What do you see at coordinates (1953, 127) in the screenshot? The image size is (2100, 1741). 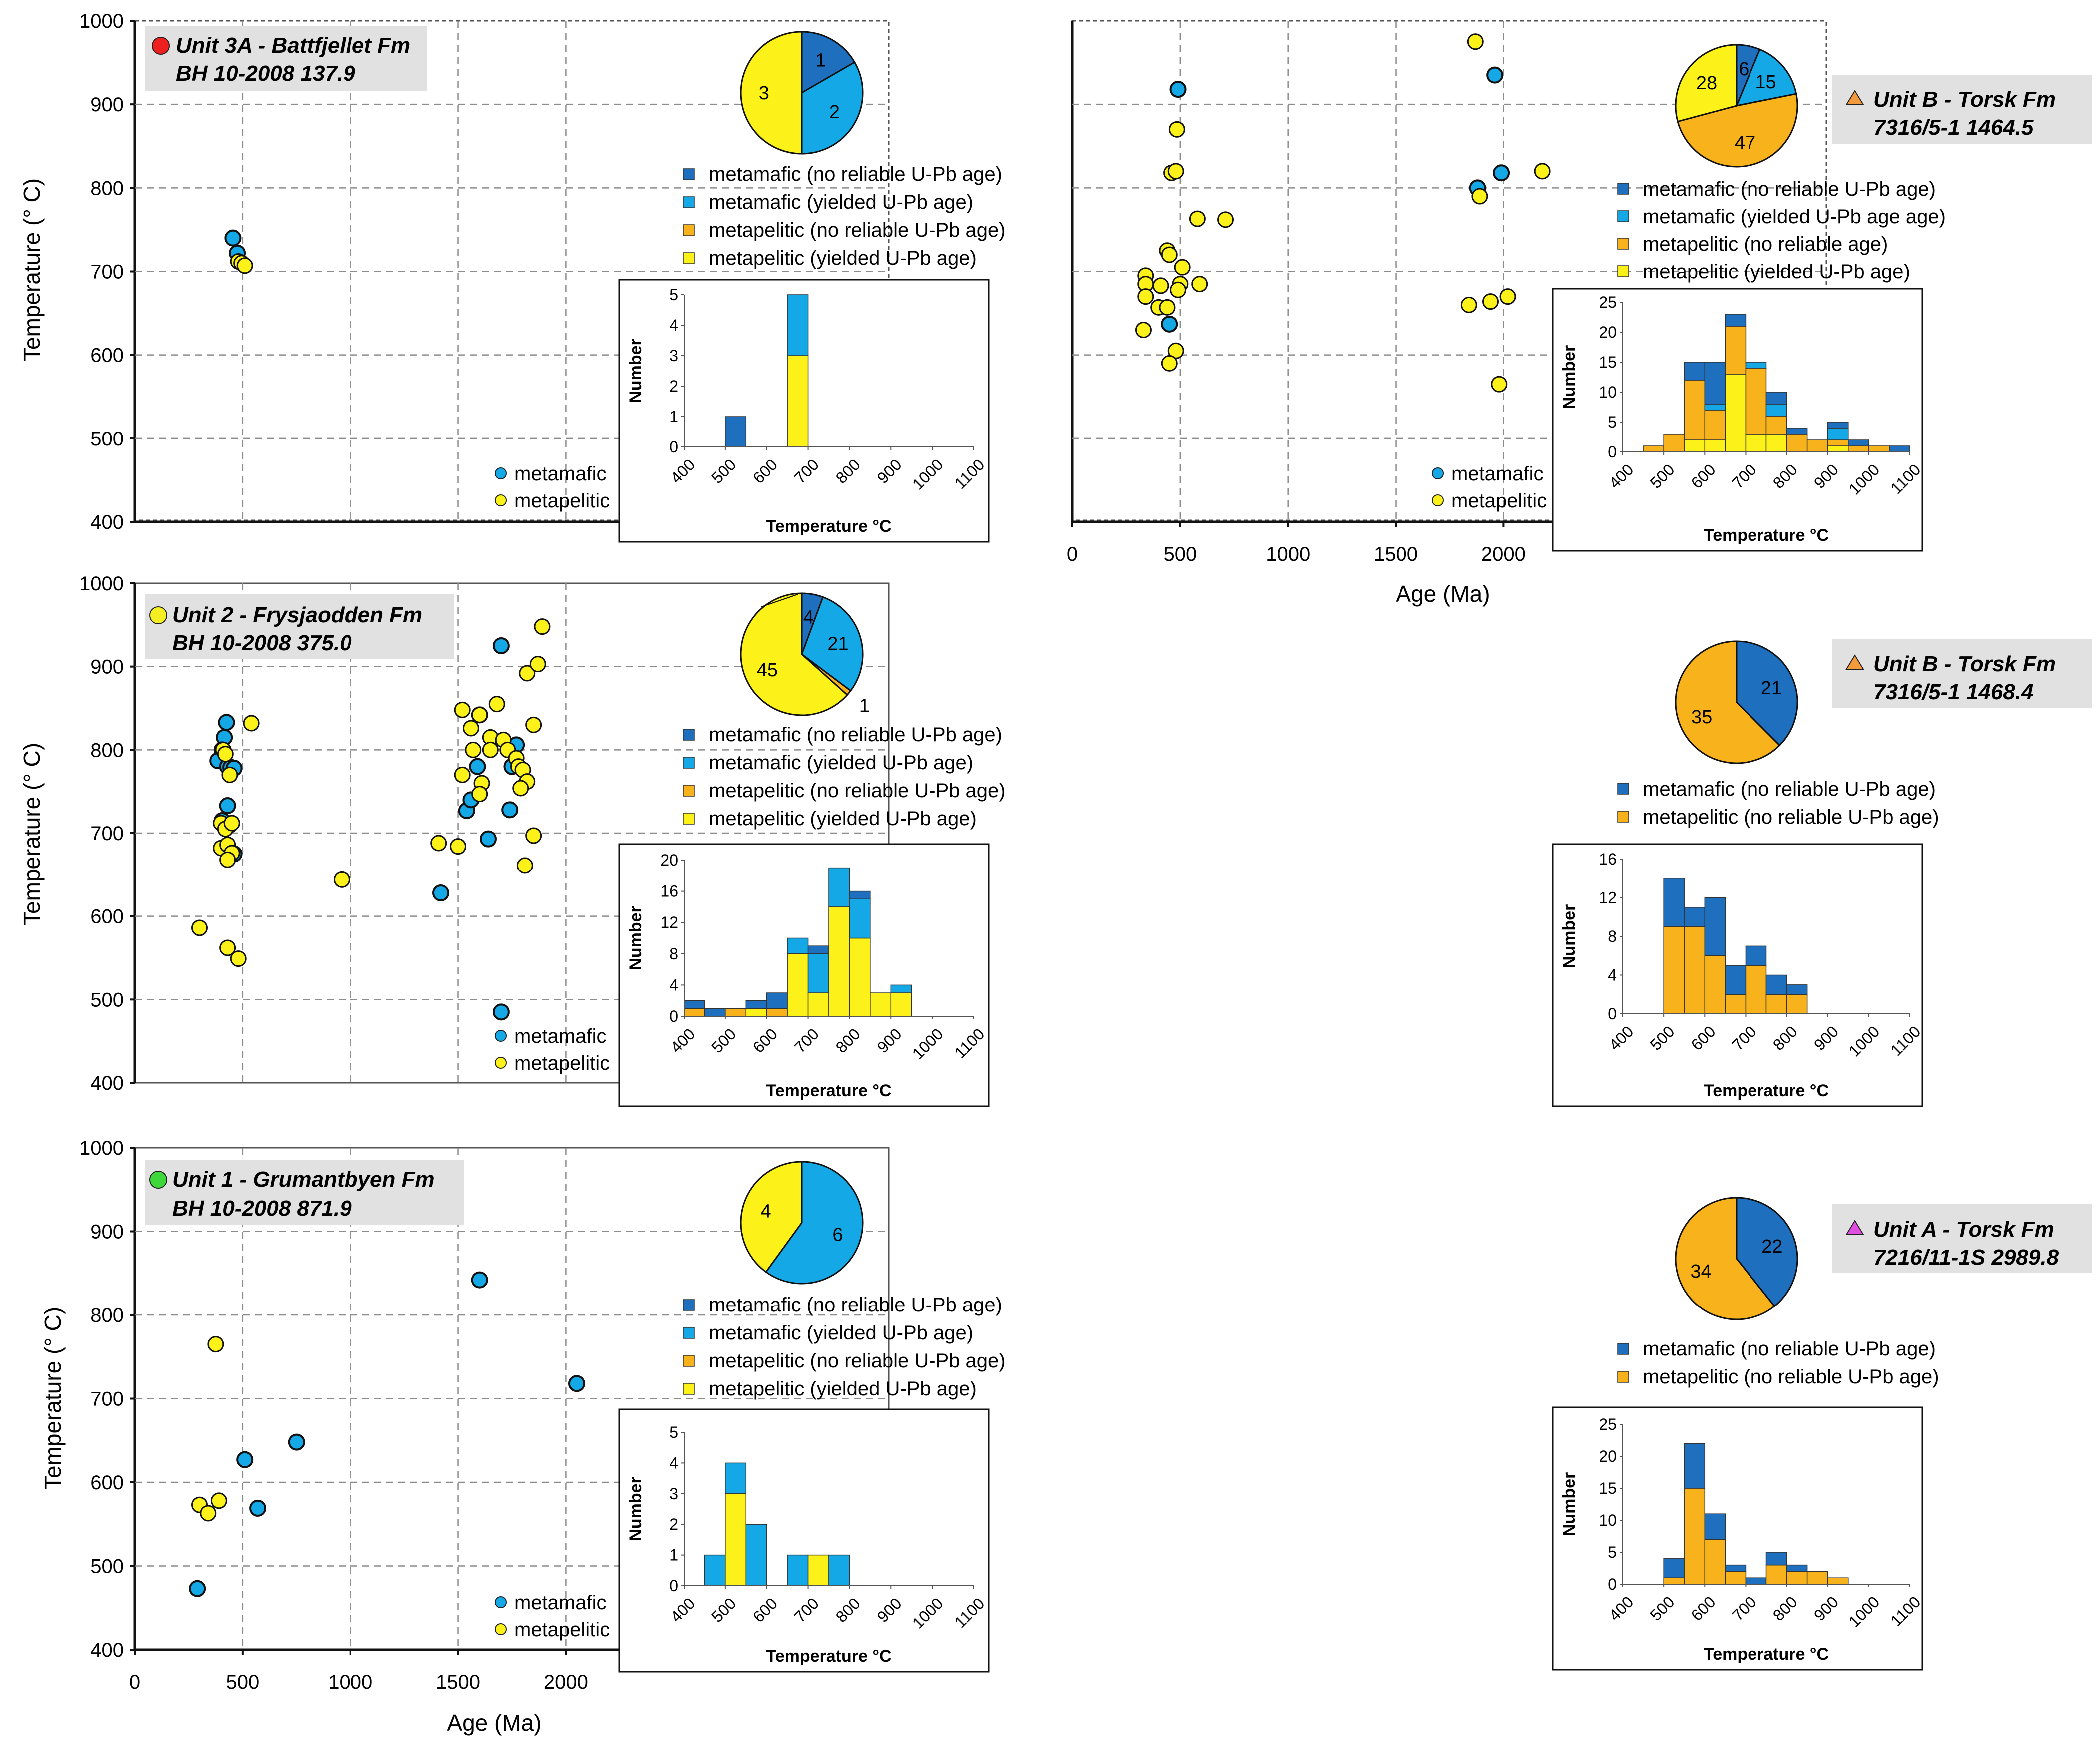 I see `panel-subtitle: 7316/5-1 1464.5` at bounding box center [1953, 127].